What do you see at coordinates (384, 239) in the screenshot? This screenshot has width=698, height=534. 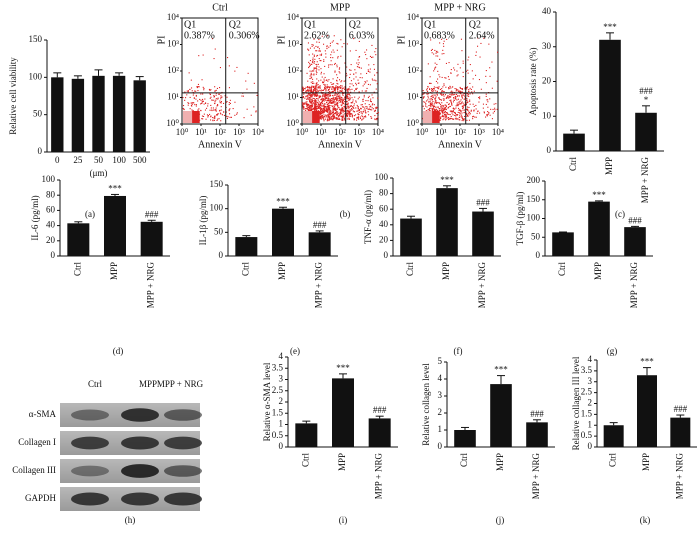 I see `y-tick-label: 20` at bounding box center [384, 239].